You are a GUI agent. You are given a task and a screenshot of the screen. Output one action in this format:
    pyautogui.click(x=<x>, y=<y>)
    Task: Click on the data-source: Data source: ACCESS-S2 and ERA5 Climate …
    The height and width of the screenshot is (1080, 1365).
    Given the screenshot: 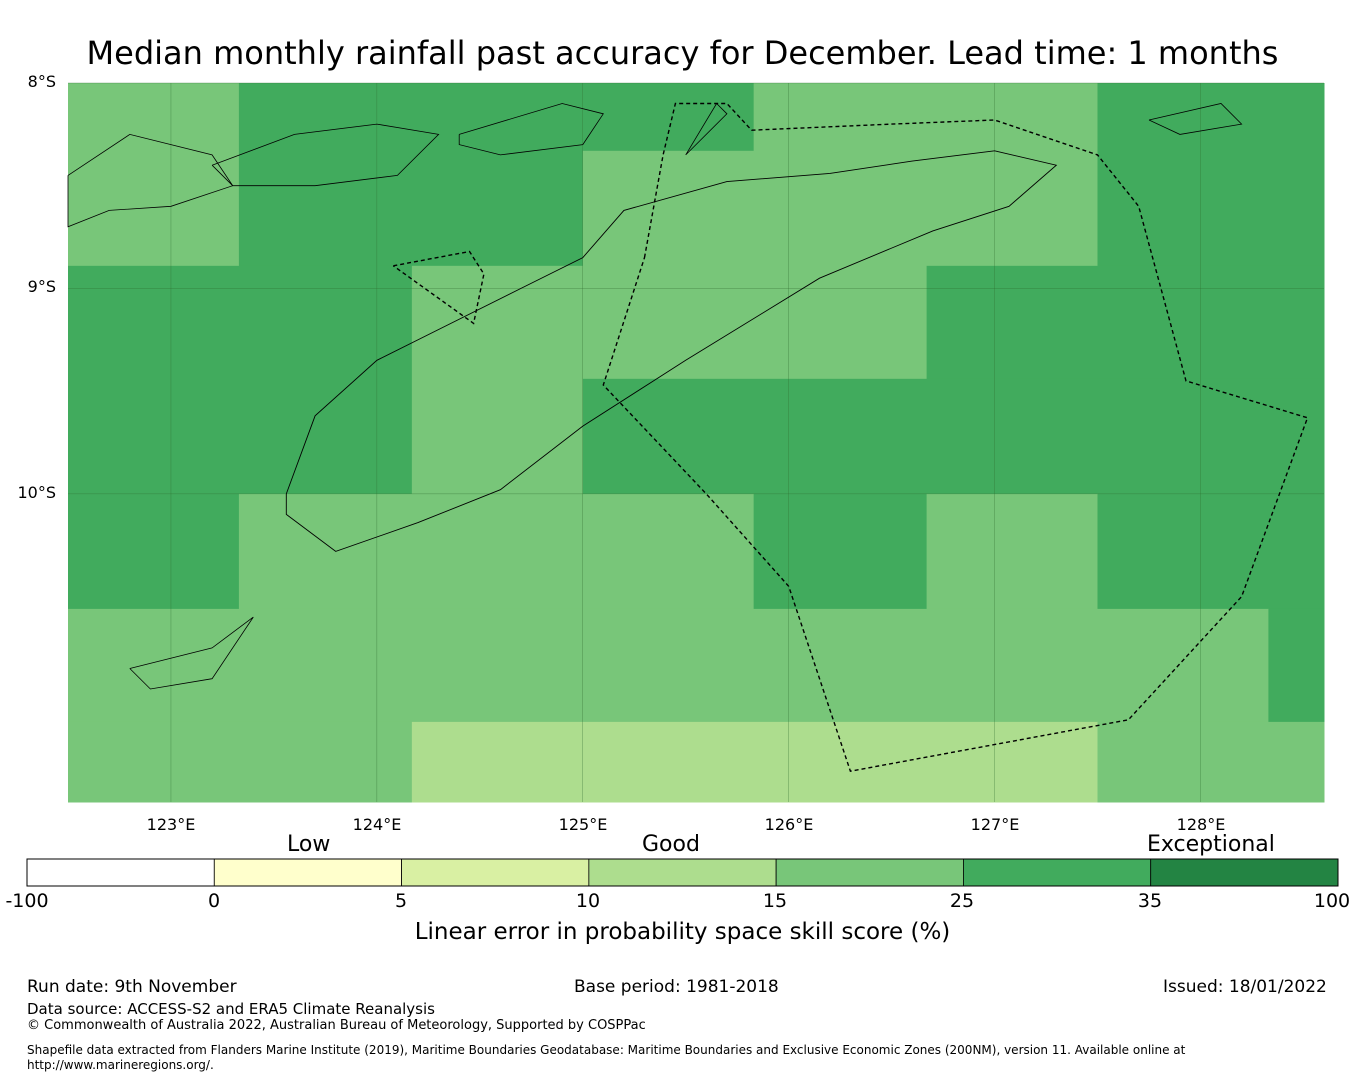 What is the action you would take?
    pyautogui.click(x=231, y=1009)
    